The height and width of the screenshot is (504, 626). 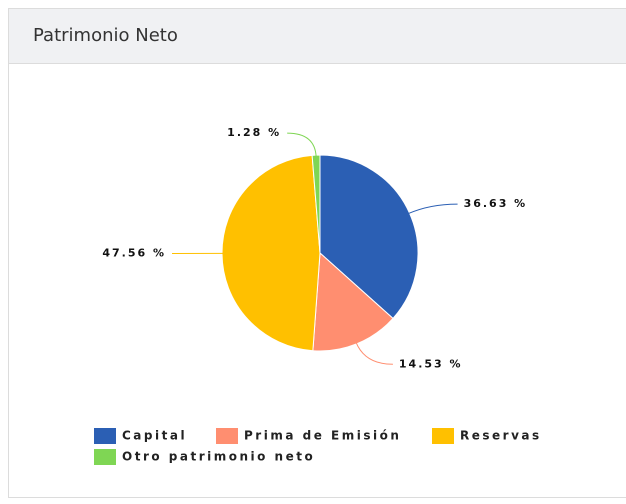 I want to click on legend-label: Capital, so click(x=154, y=436).